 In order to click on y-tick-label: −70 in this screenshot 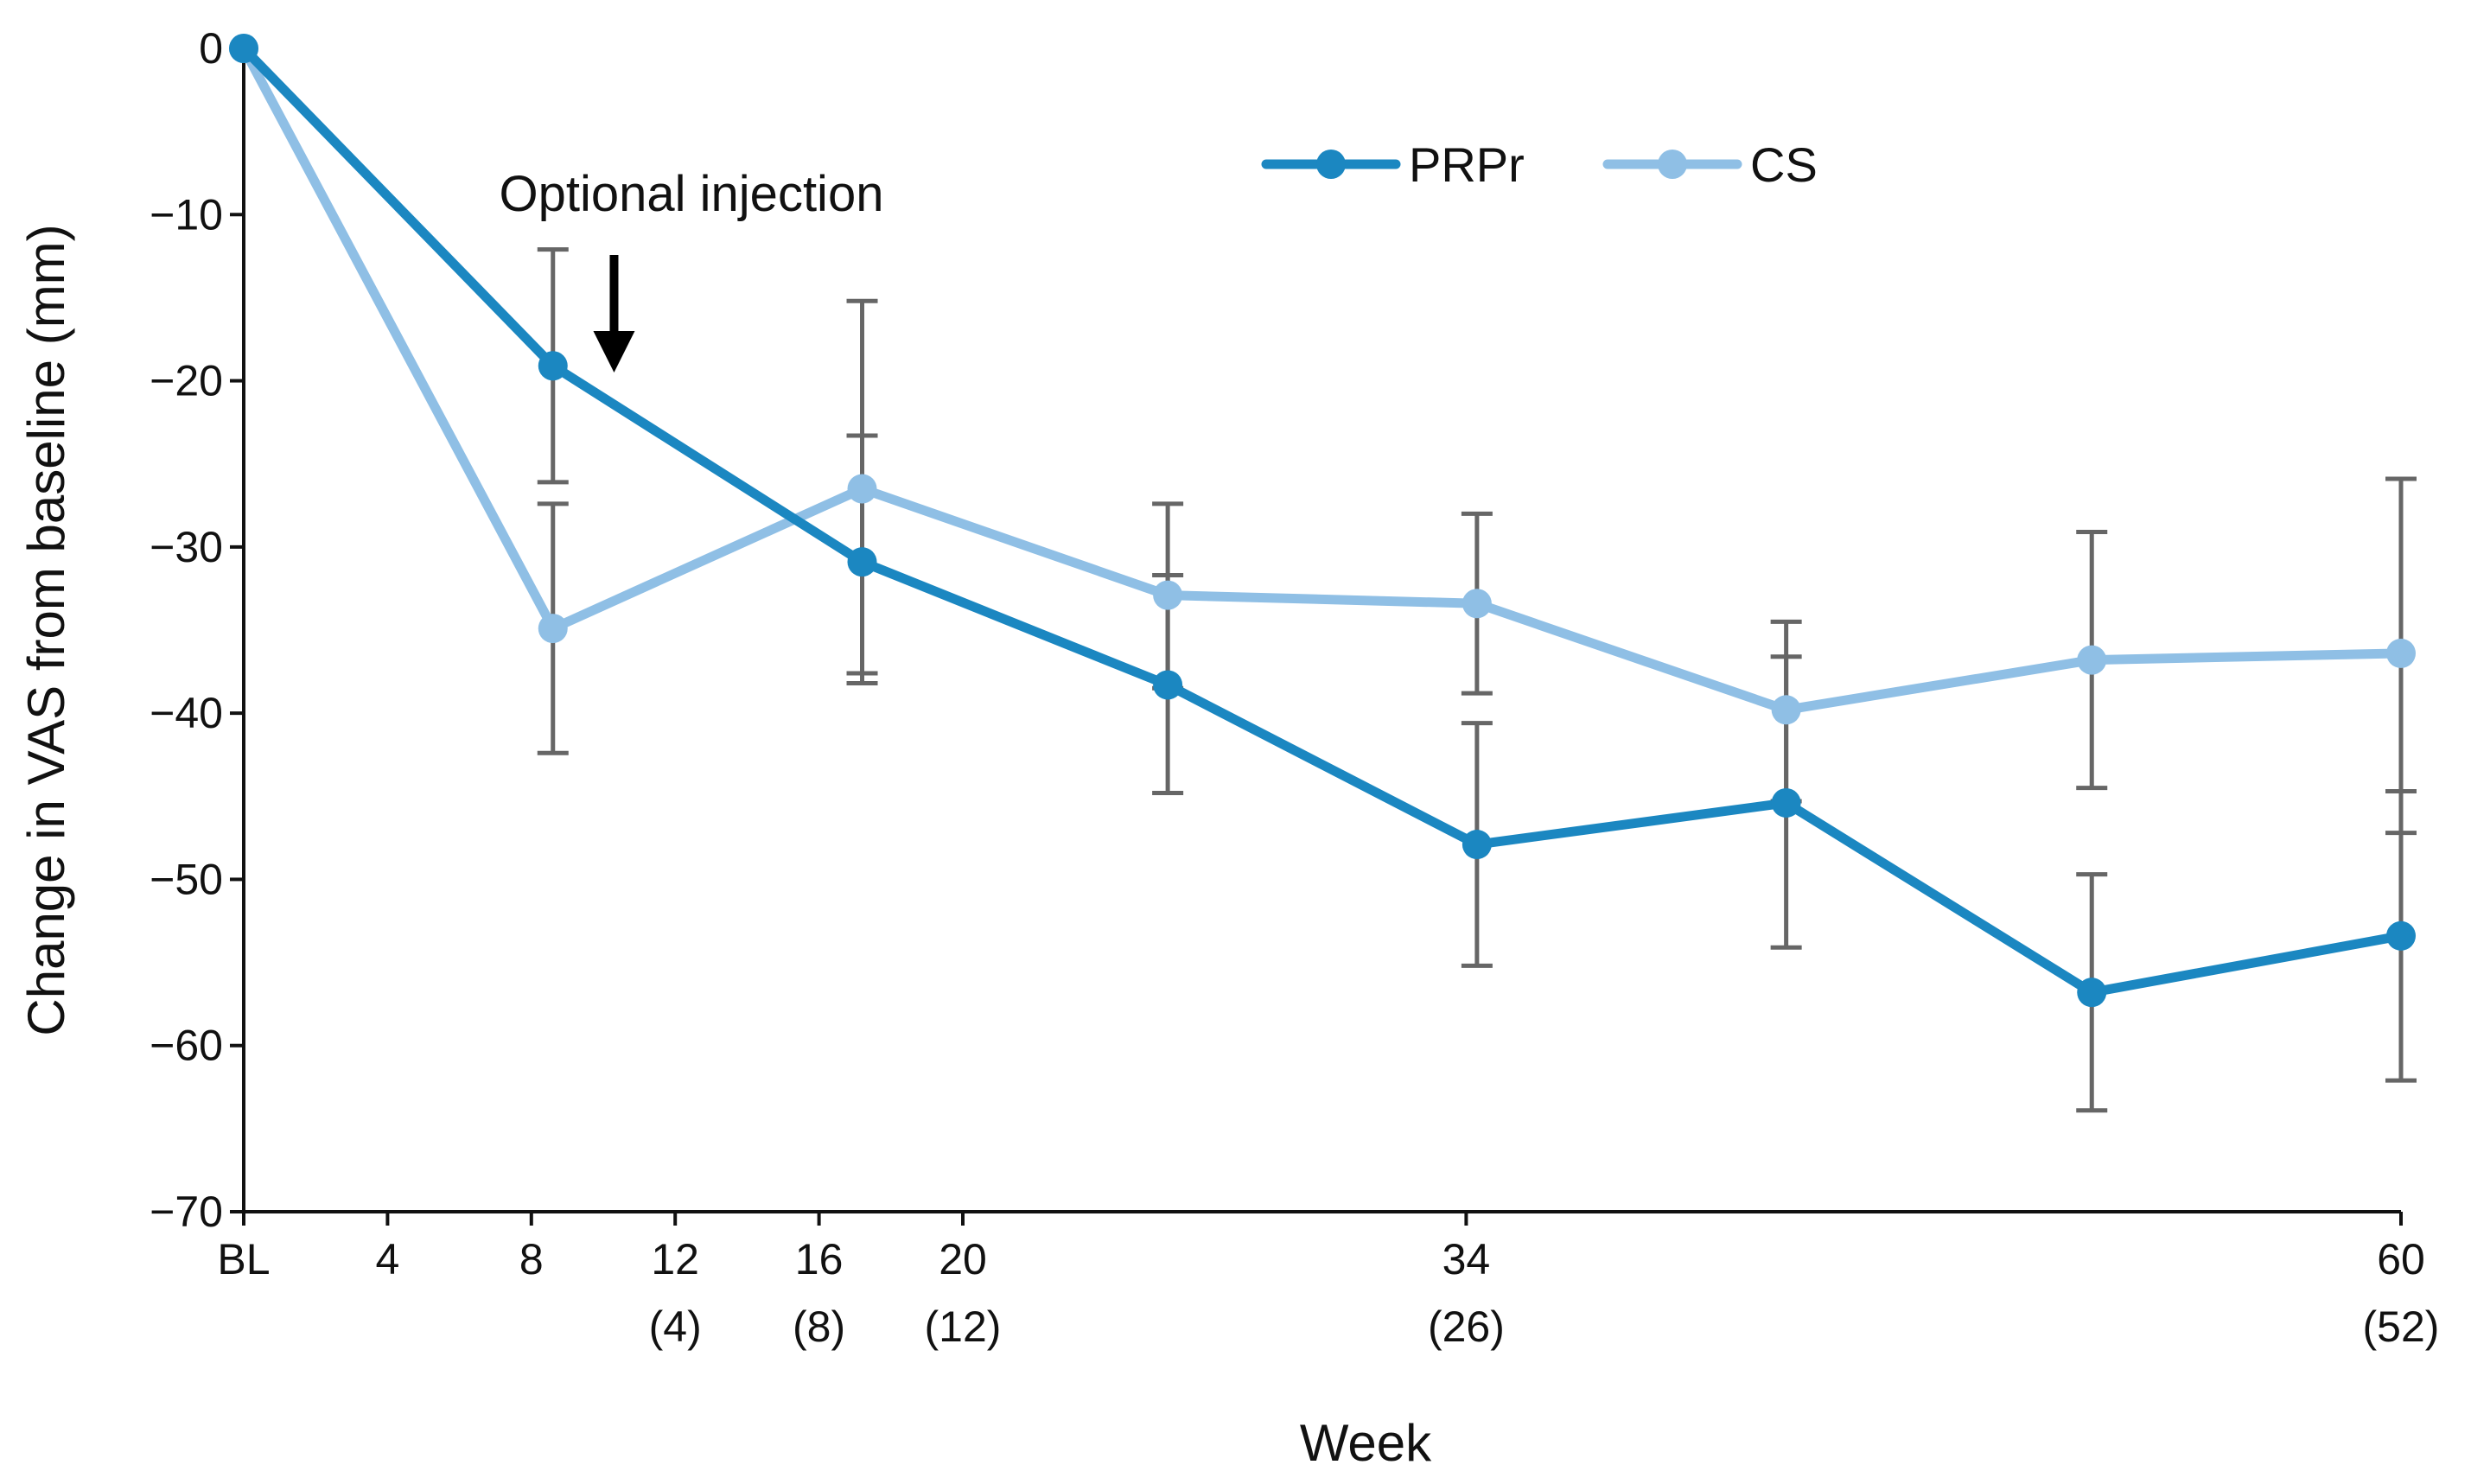, I will do `click(186, 1212)`.